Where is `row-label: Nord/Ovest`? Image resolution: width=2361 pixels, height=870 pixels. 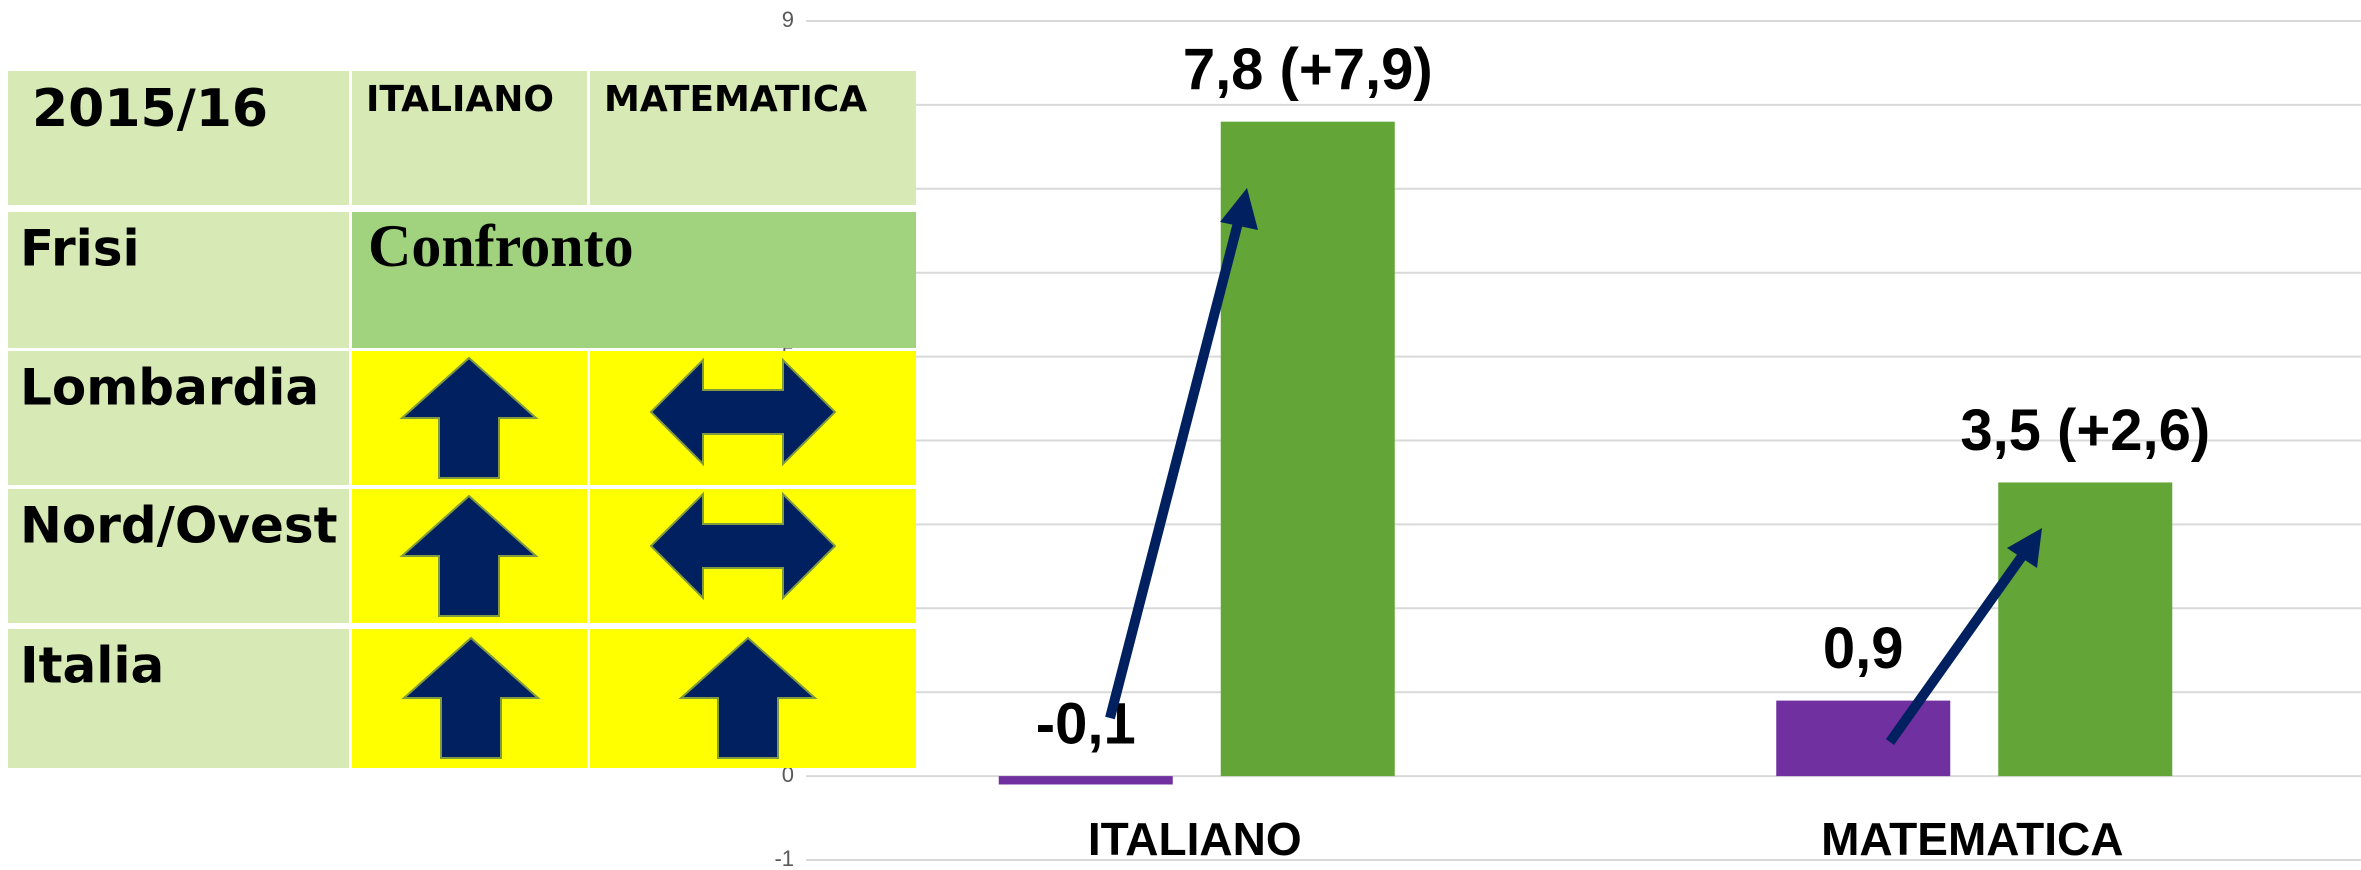
row-label: Nord/Ovest is located at coordinates (179, 526).